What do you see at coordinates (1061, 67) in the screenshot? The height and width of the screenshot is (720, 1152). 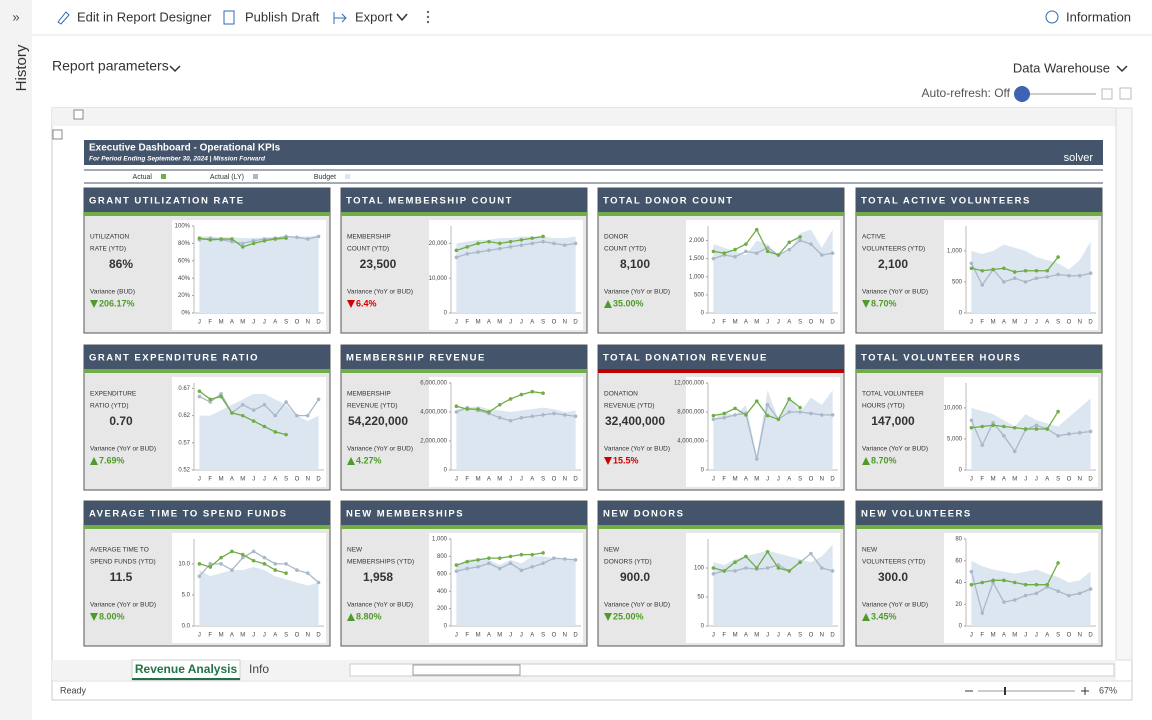 I see `data-source: Data Warehouse` at bounding box center [1061, 67].